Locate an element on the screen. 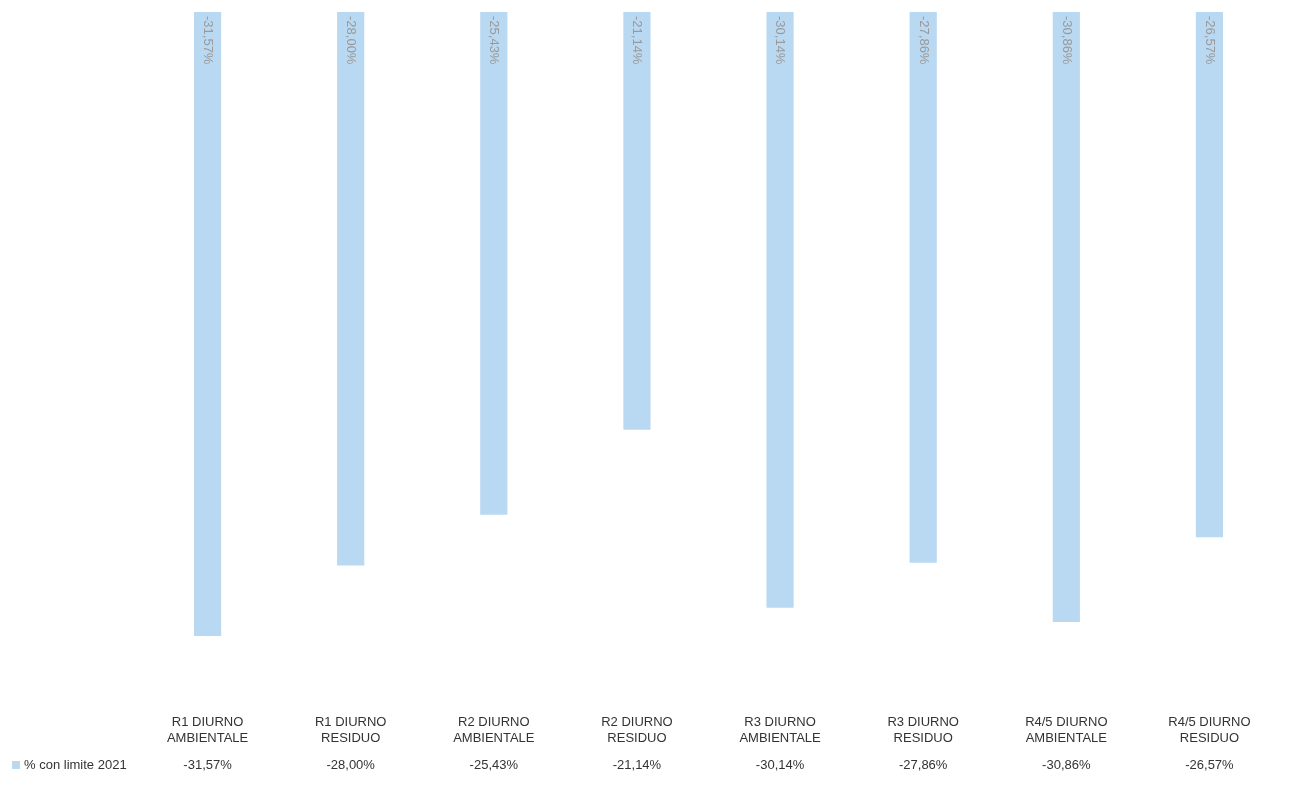 This screenshot has width=1299, height=787. text: -25,43% is located at coordinates (495, 40).